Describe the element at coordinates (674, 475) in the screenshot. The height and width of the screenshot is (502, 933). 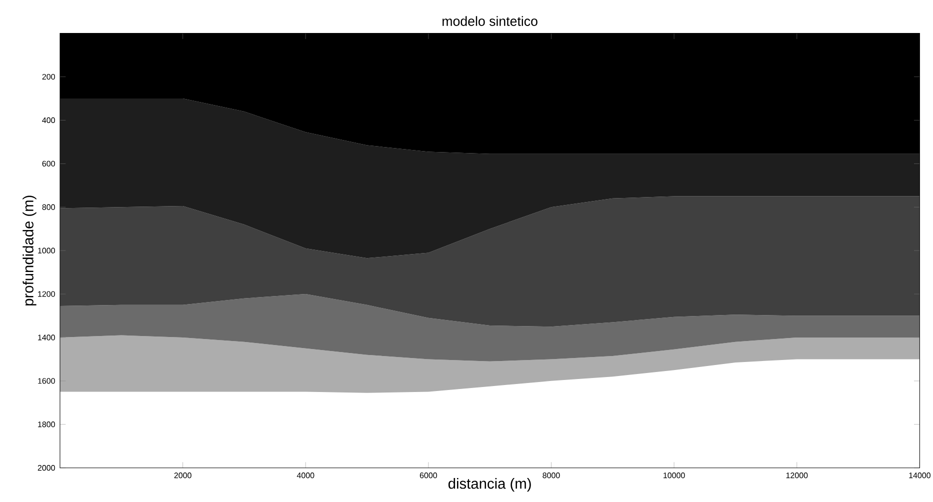
I see `x-tick-label: 10000` at that location.